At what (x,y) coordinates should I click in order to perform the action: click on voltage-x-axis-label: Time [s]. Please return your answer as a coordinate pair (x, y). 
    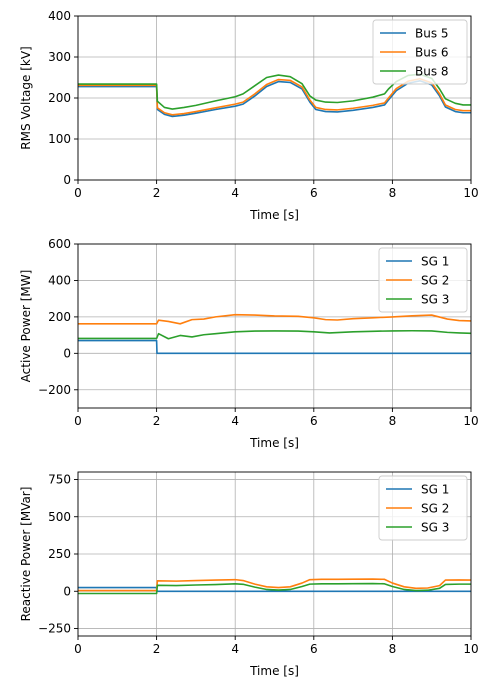
    Looking at the image, I should click on (274, 215).